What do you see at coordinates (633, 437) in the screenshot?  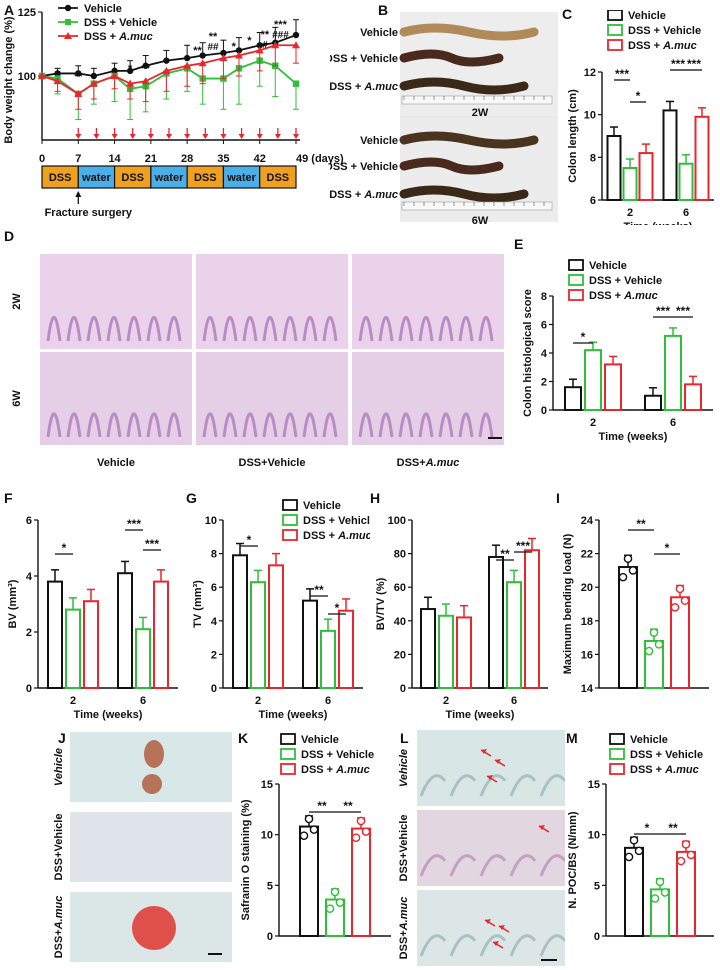 I see `x-axis-label: Time (weeks)` at bounding box center [633, 437].